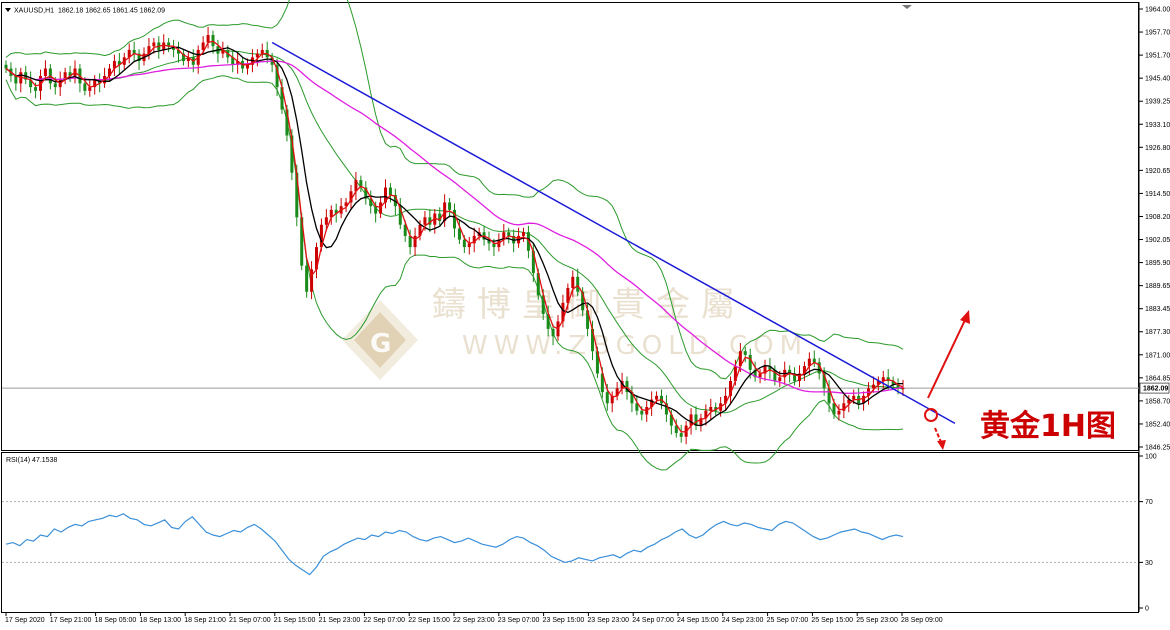 This screenshot has height=630, width=1170. What do you see at coordinates (1157, 332) in the screenshot?
I see `price-tick-label: 1877.30` at bounding box center [1157, 332].